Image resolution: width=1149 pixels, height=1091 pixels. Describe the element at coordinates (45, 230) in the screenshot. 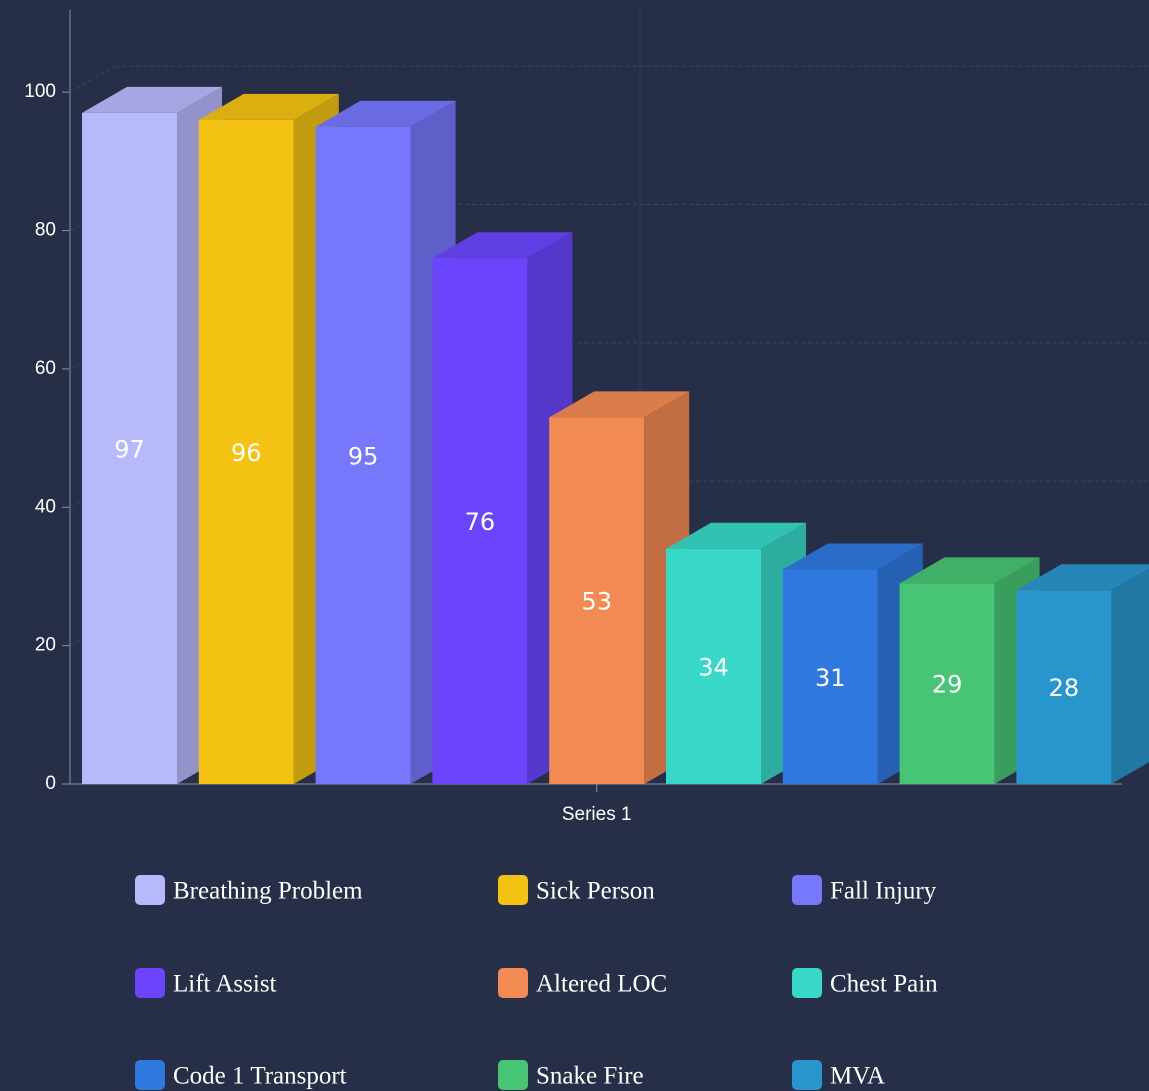

I see `y-tick-label: 80` at that location.